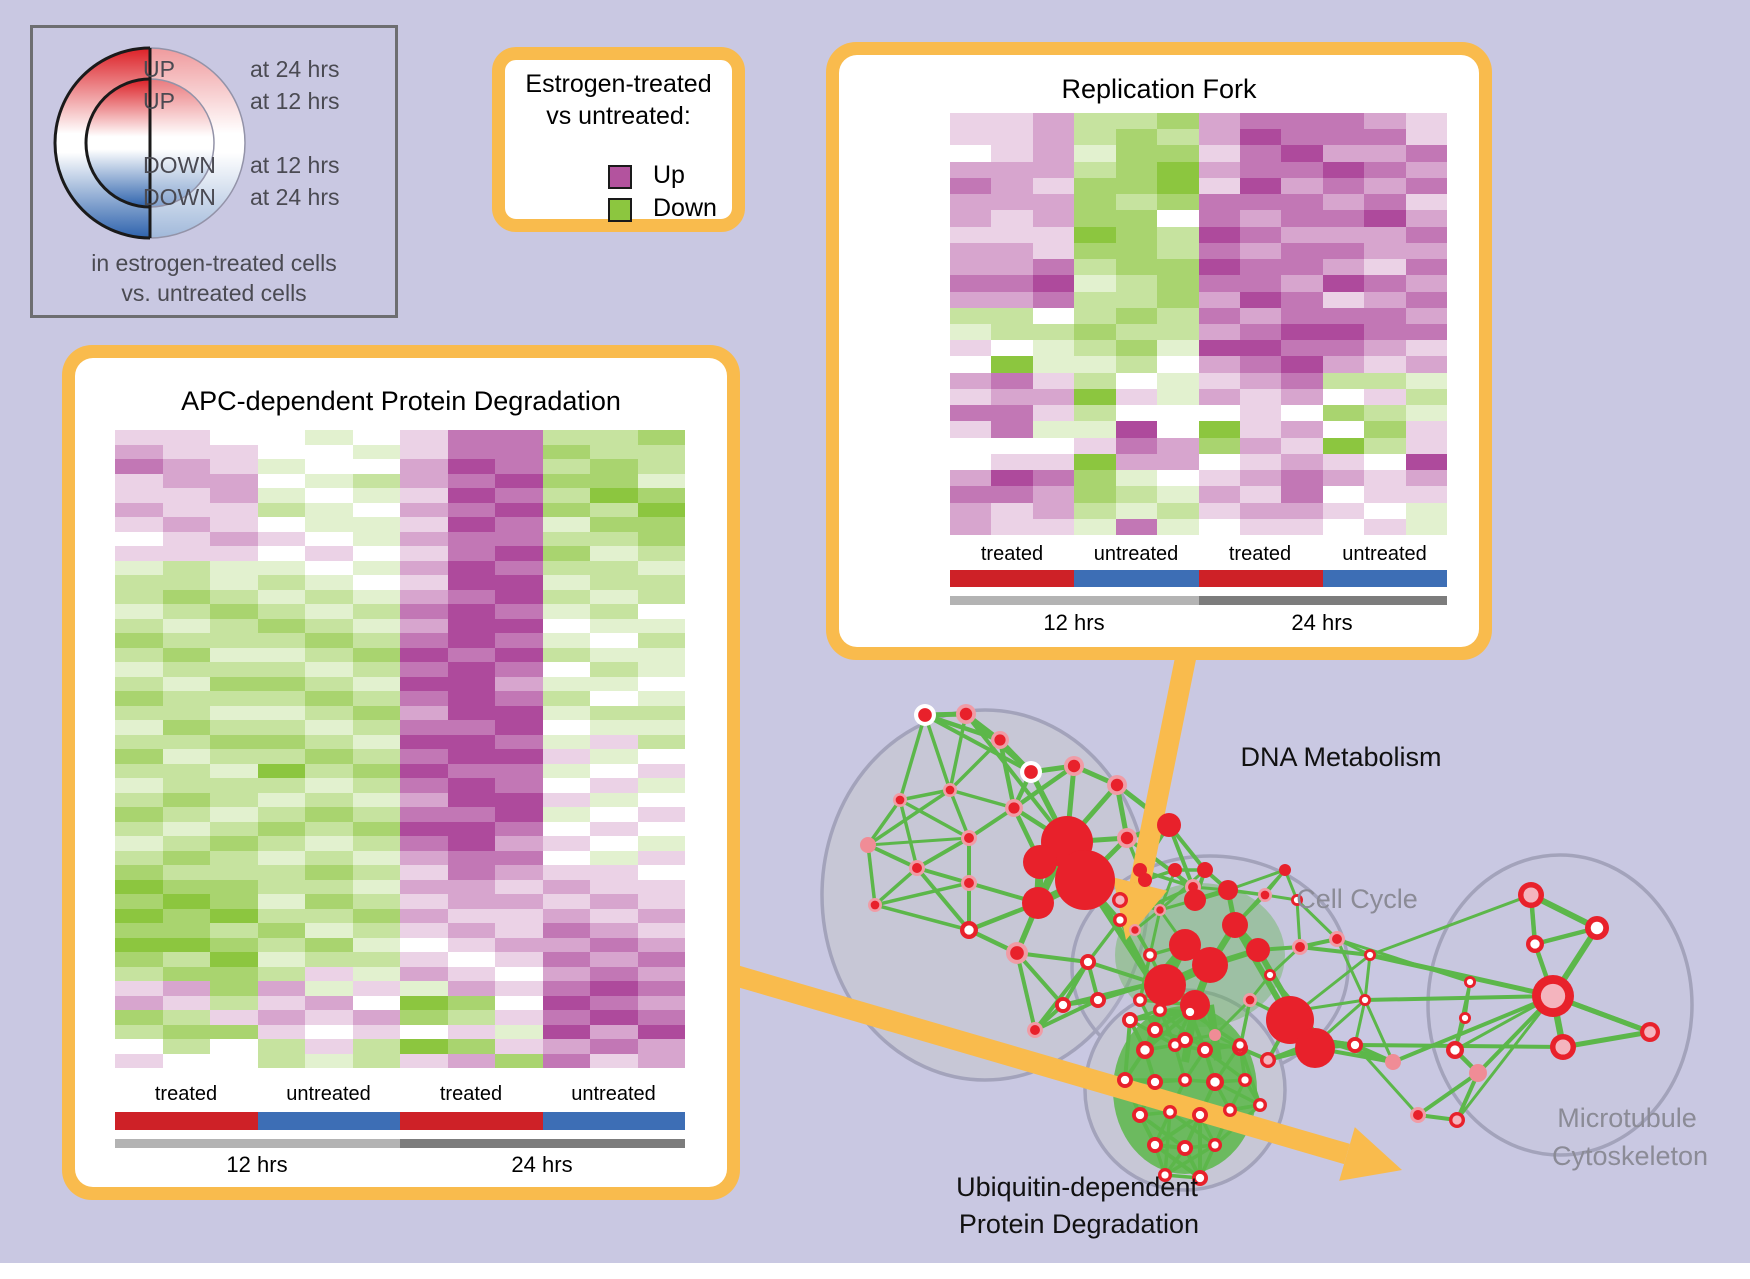  What do you see at coordinates (159, 69) in the screenshot?
I see `legend-up24-dir: UP` at bounding box center [159, 69].